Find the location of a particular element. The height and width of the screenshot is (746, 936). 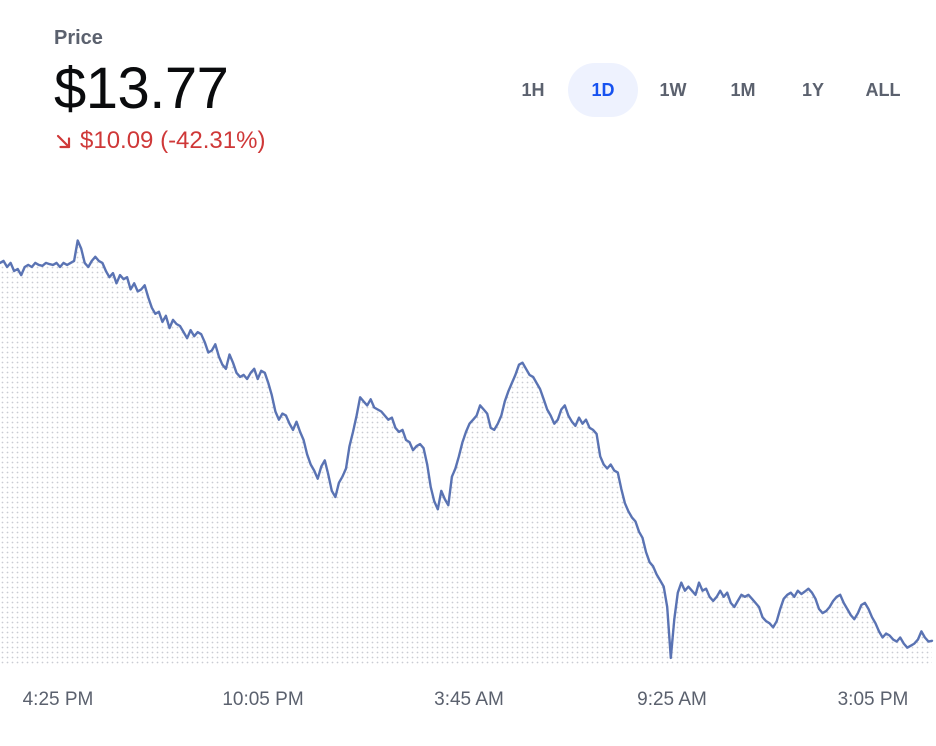

x-axis-ticks: 4:25 PM 10:05 PM 3:45 AM 9:25 AM 3:05 PM is located at coordinates (466, 699).